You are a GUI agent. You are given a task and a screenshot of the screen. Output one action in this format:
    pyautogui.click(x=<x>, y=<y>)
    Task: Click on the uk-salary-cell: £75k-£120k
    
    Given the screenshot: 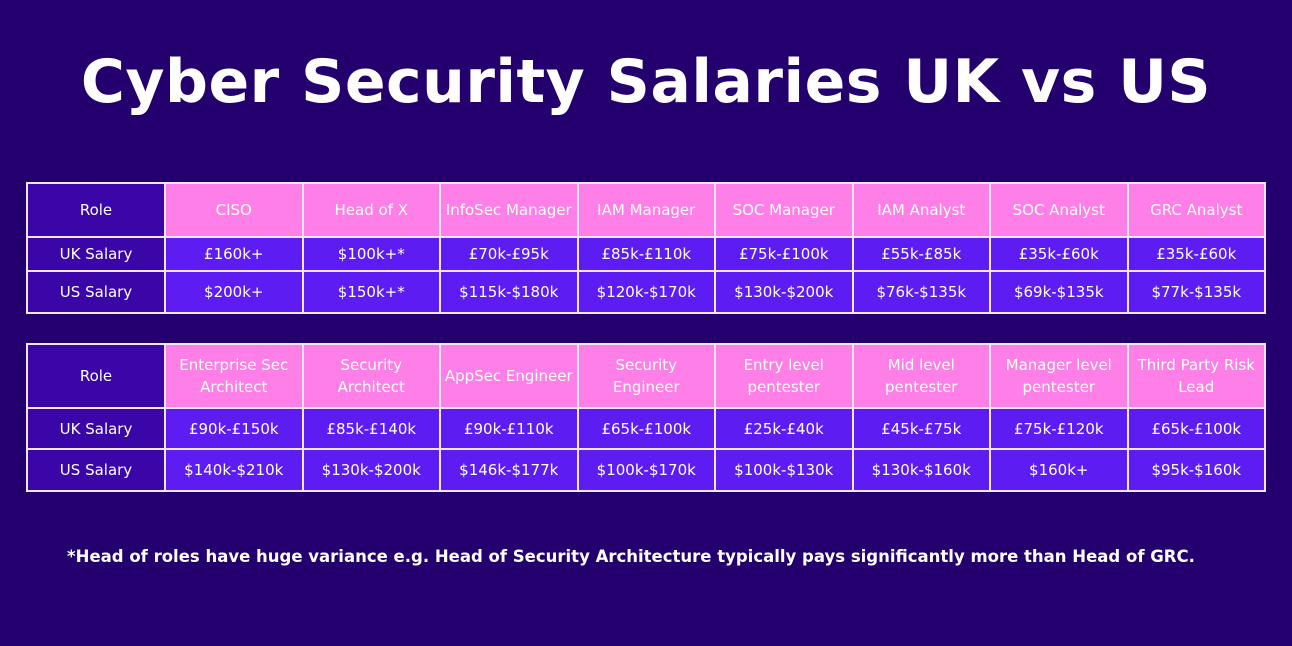 What is the action you would take?
    pyautogui.click(x=1059, y=428)
    